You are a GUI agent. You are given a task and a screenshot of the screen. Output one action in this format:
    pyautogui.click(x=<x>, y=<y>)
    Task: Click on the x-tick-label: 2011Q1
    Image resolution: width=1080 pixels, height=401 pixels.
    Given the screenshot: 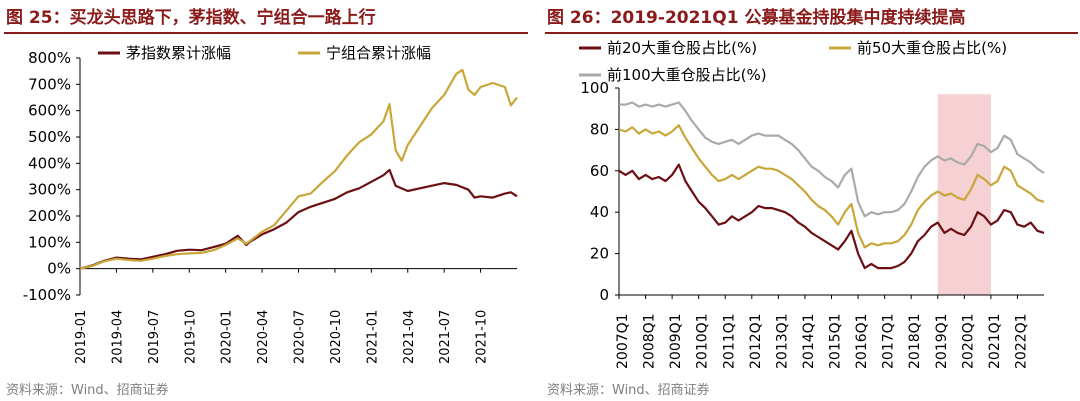 What is the action you would take?
    pyautogui.click(x=729, y=341)
    